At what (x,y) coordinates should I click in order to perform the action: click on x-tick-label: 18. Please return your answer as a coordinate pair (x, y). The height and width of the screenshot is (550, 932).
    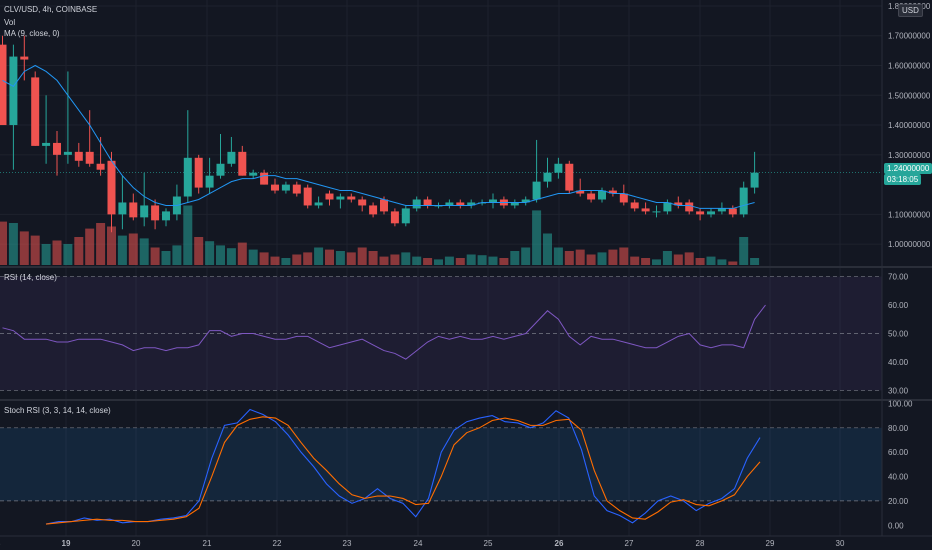
    Looking at the image, I should click on (0, 543).